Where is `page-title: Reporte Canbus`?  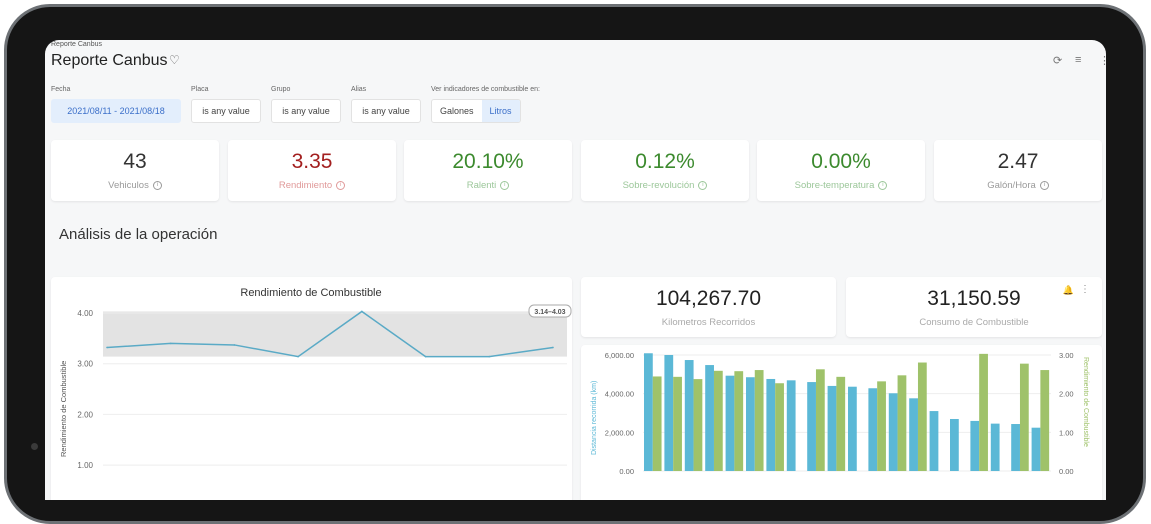 page-title: Reporte Canbus is located at coordinates (109, 60).